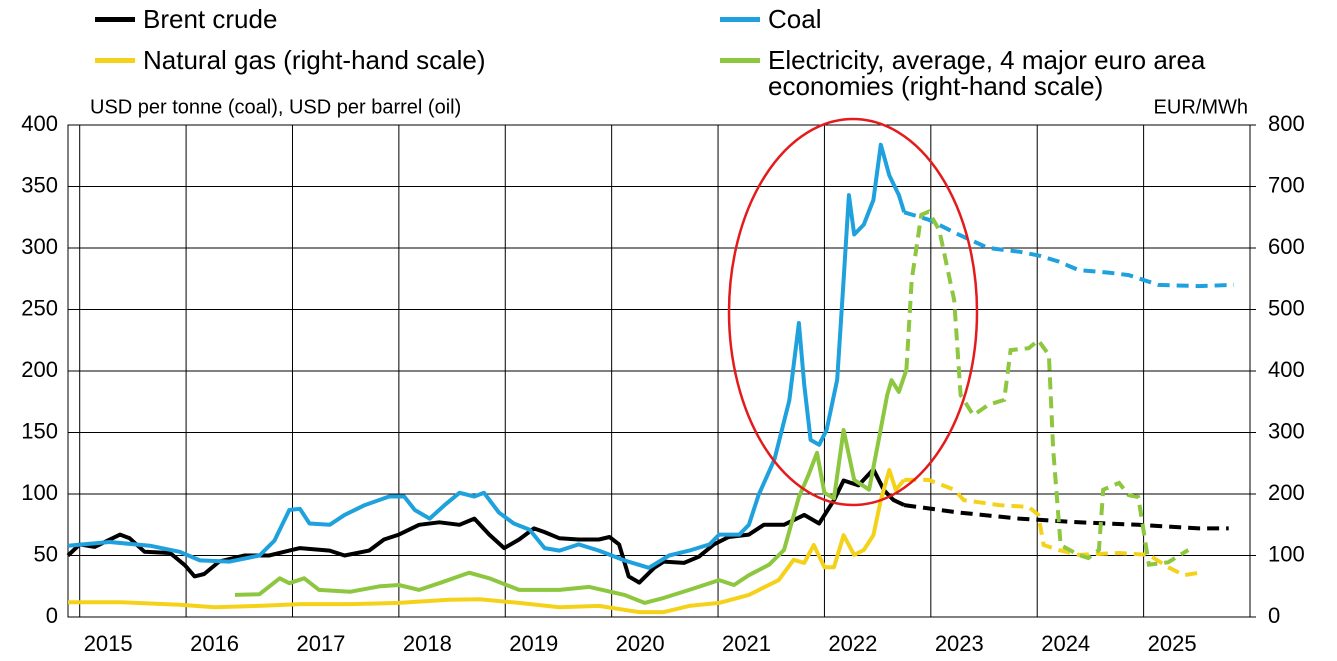  What do you see at coordinates (39, 307) in the screenshot?
I see `y-tick-label: 250` at bounding box center [39, 307].